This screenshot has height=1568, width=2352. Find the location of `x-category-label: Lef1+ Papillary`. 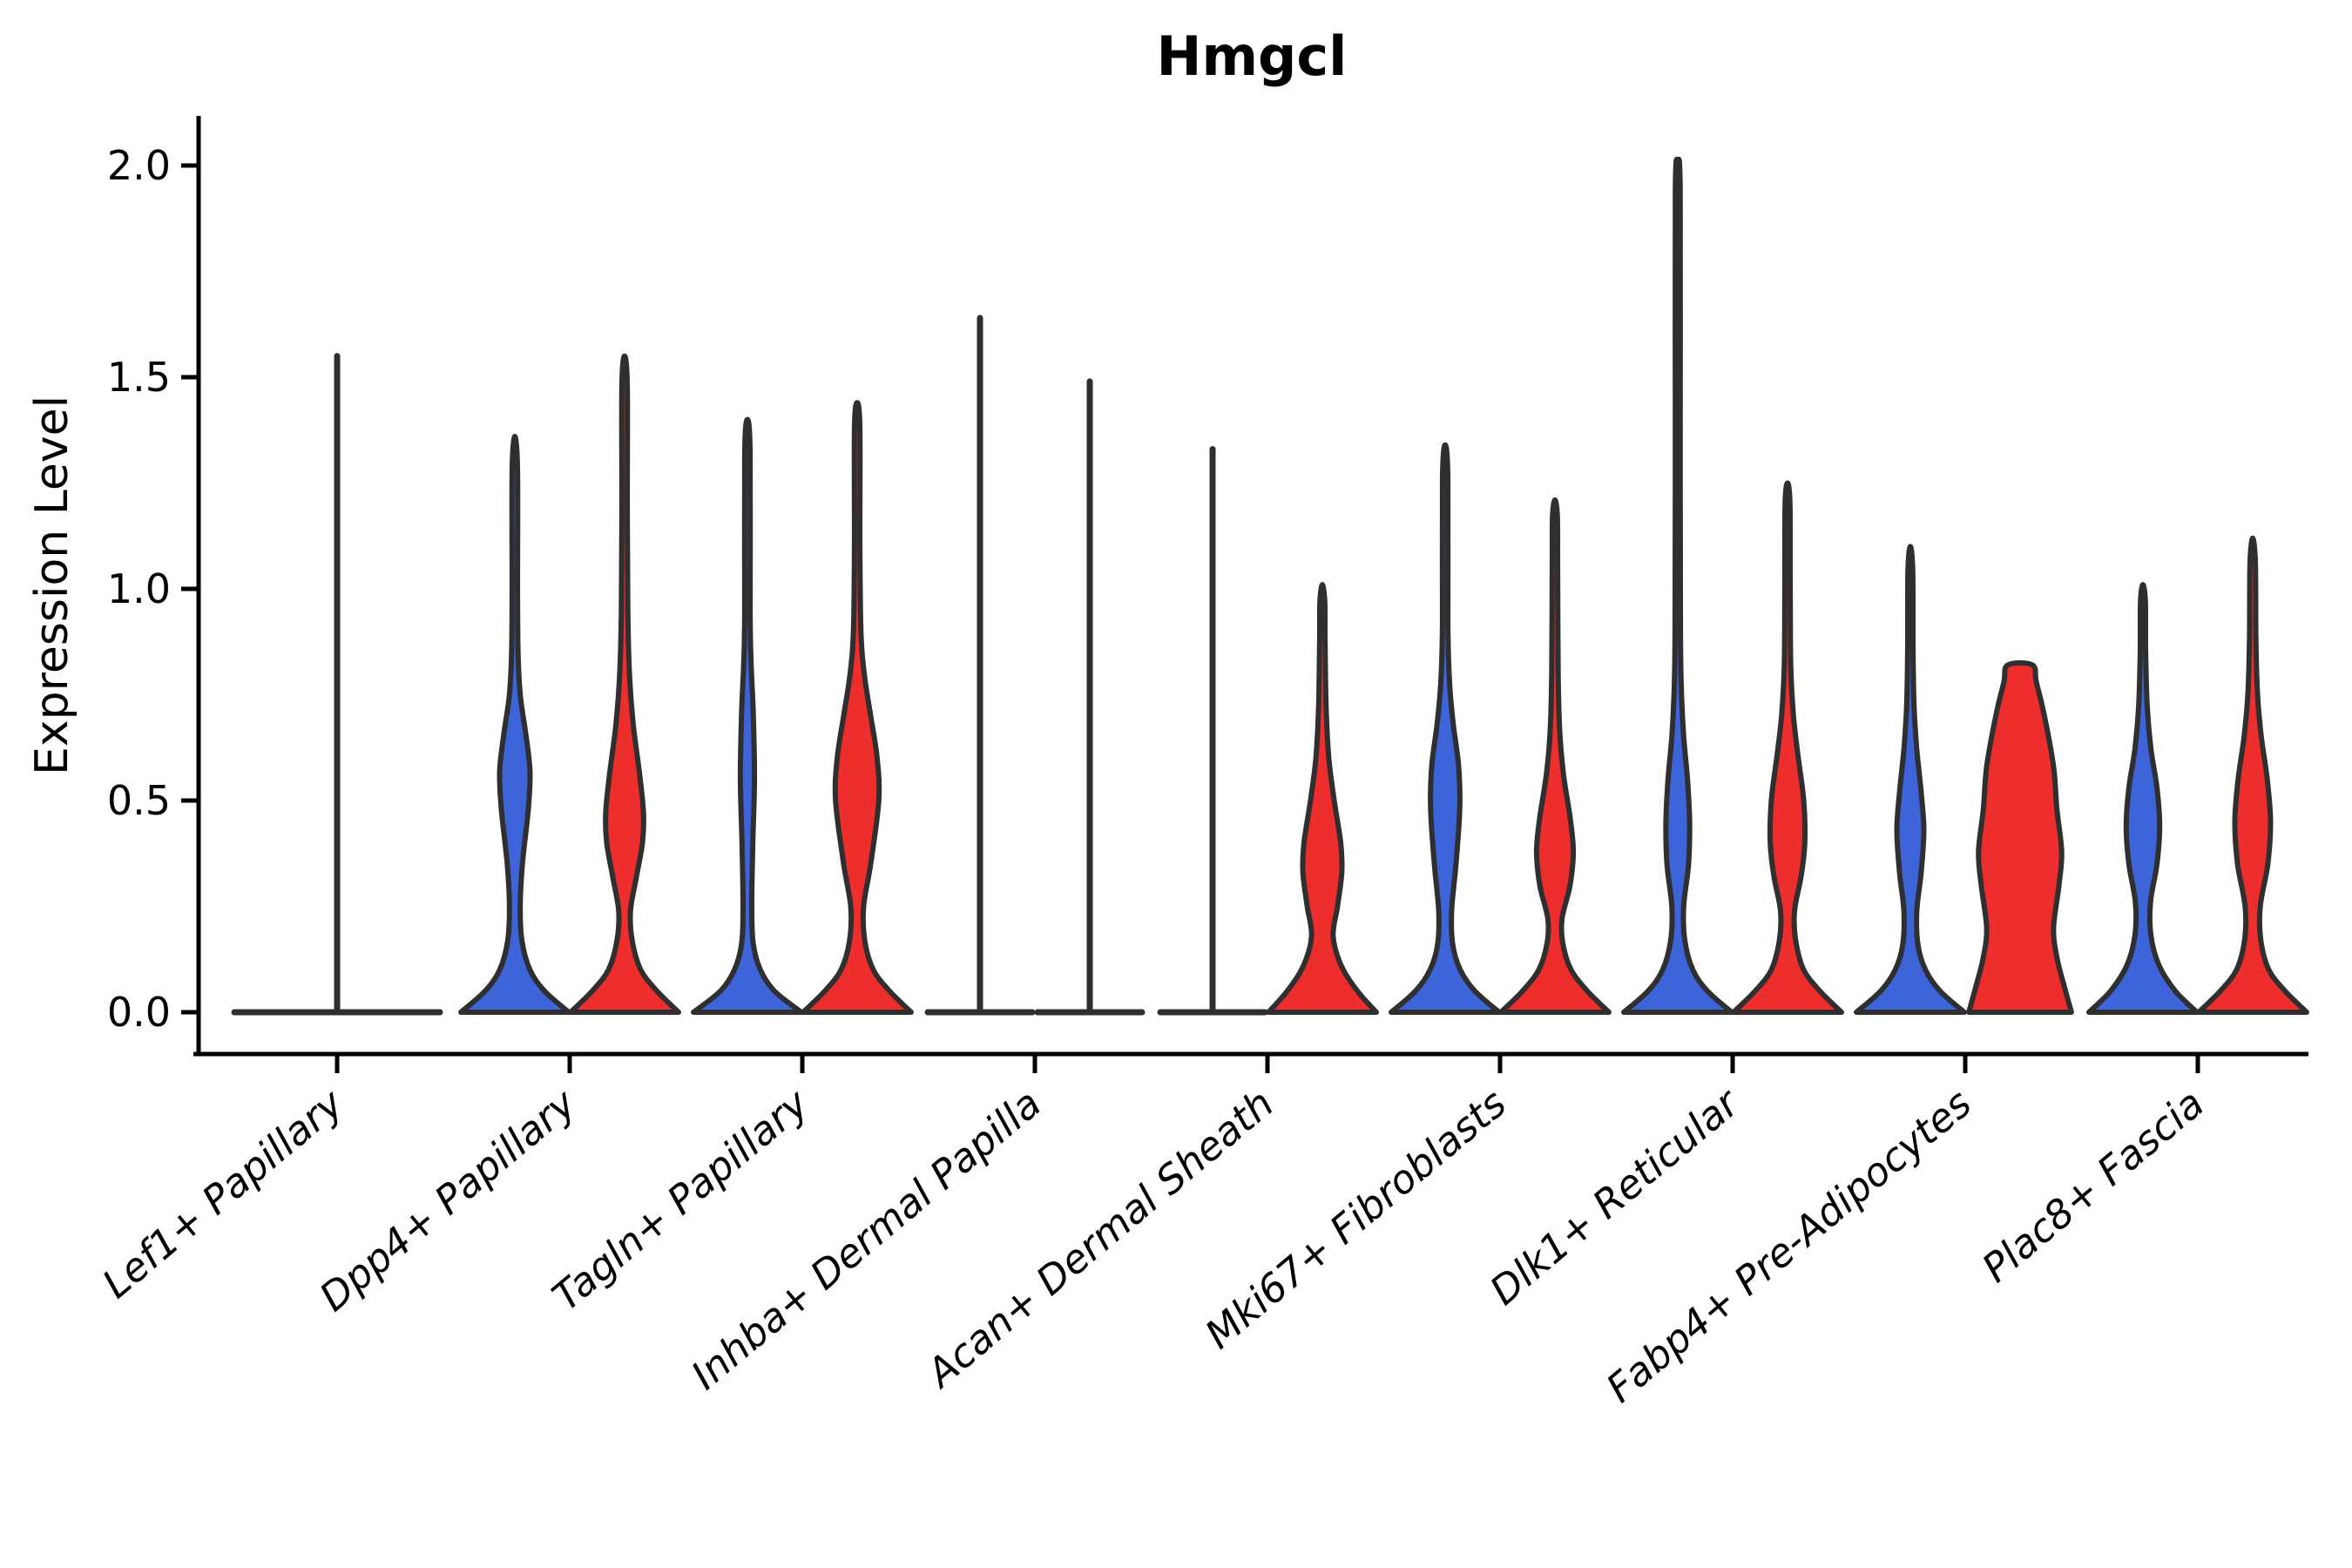

x-category-label: Lef1+ Papillary is located at coordinates (223, 1193).